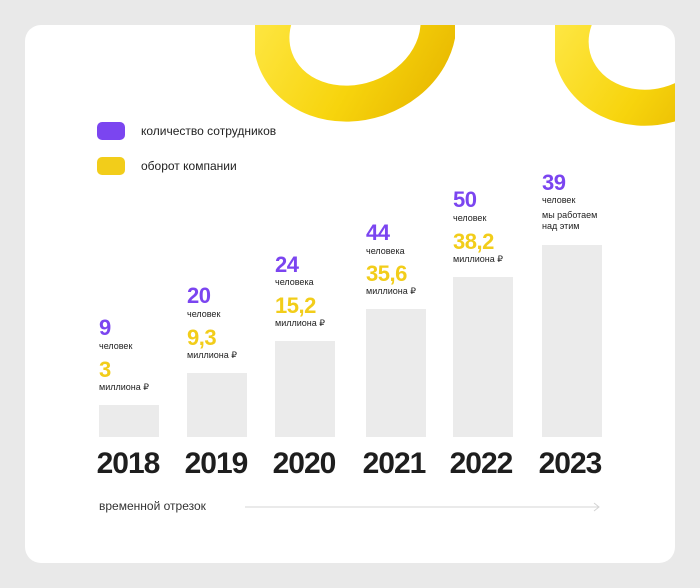 This screenshot has height=588, width=700. Describe the element at coordinates (570, 463) in the screenshot. I see `year-label: 2023` at that location.